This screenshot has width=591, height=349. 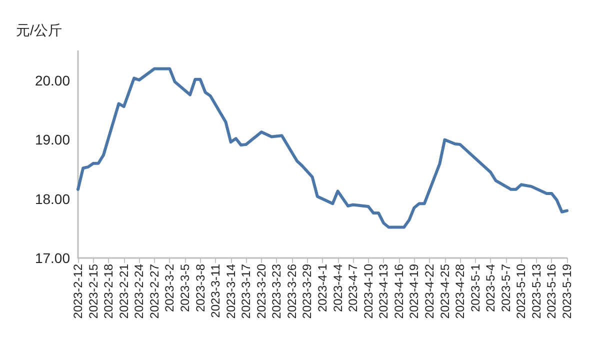 I want to click on x-tick-label: 2023-2-21, so click(x=123, y=291).